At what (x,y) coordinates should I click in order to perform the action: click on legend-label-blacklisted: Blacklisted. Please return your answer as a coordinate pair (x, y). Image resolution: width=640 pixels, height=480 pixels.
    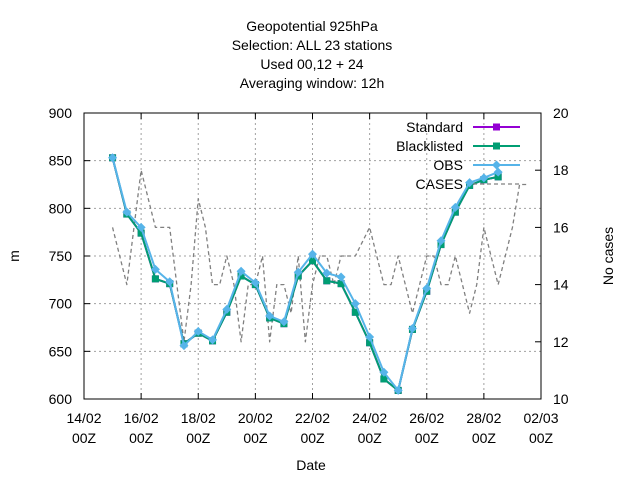
    Looking at the image, I should click on (429, 146).